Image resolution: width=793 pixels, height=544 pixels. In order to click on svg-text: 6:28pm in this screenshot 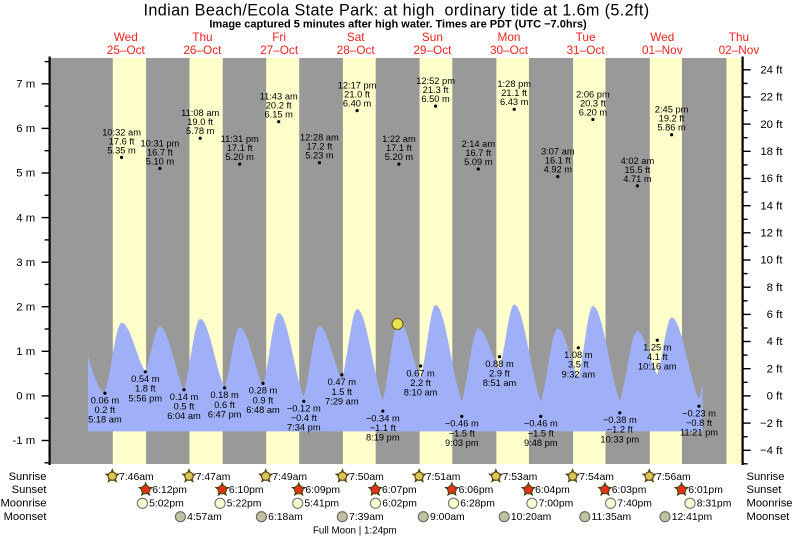, I will do `click(477, 504)`.